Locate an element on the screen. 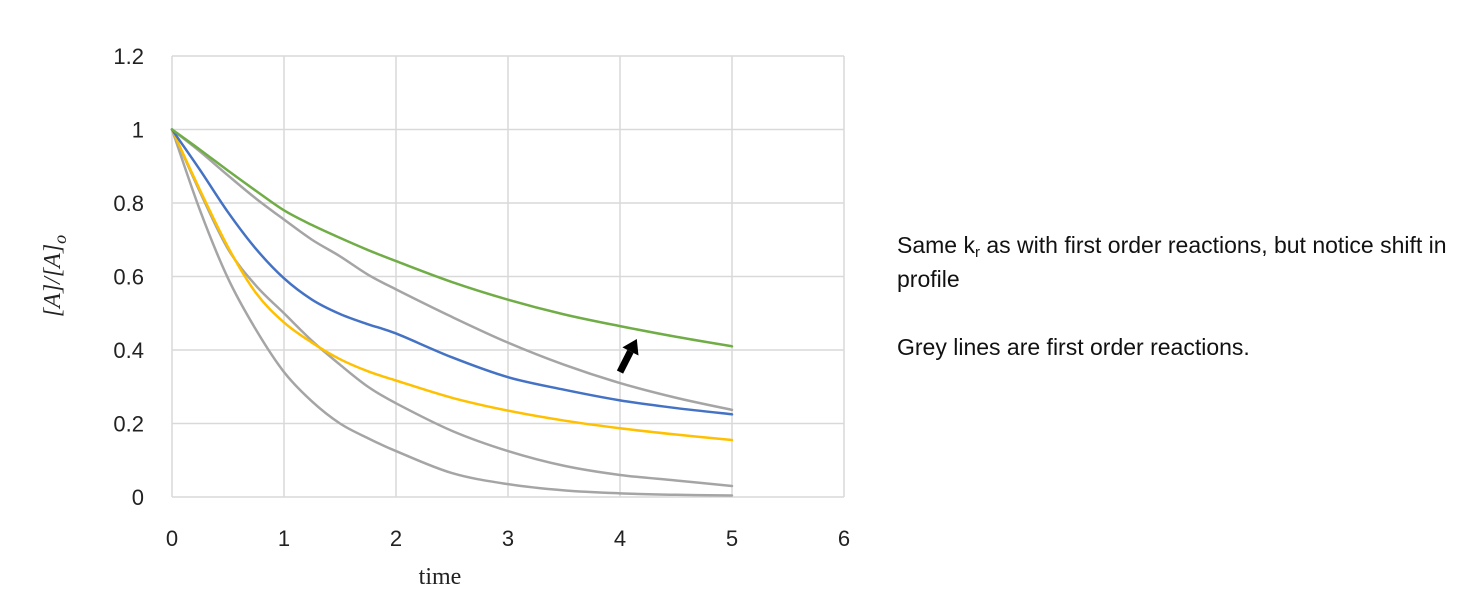  x-tick-label: 6 is located at coordinates (844, 538).